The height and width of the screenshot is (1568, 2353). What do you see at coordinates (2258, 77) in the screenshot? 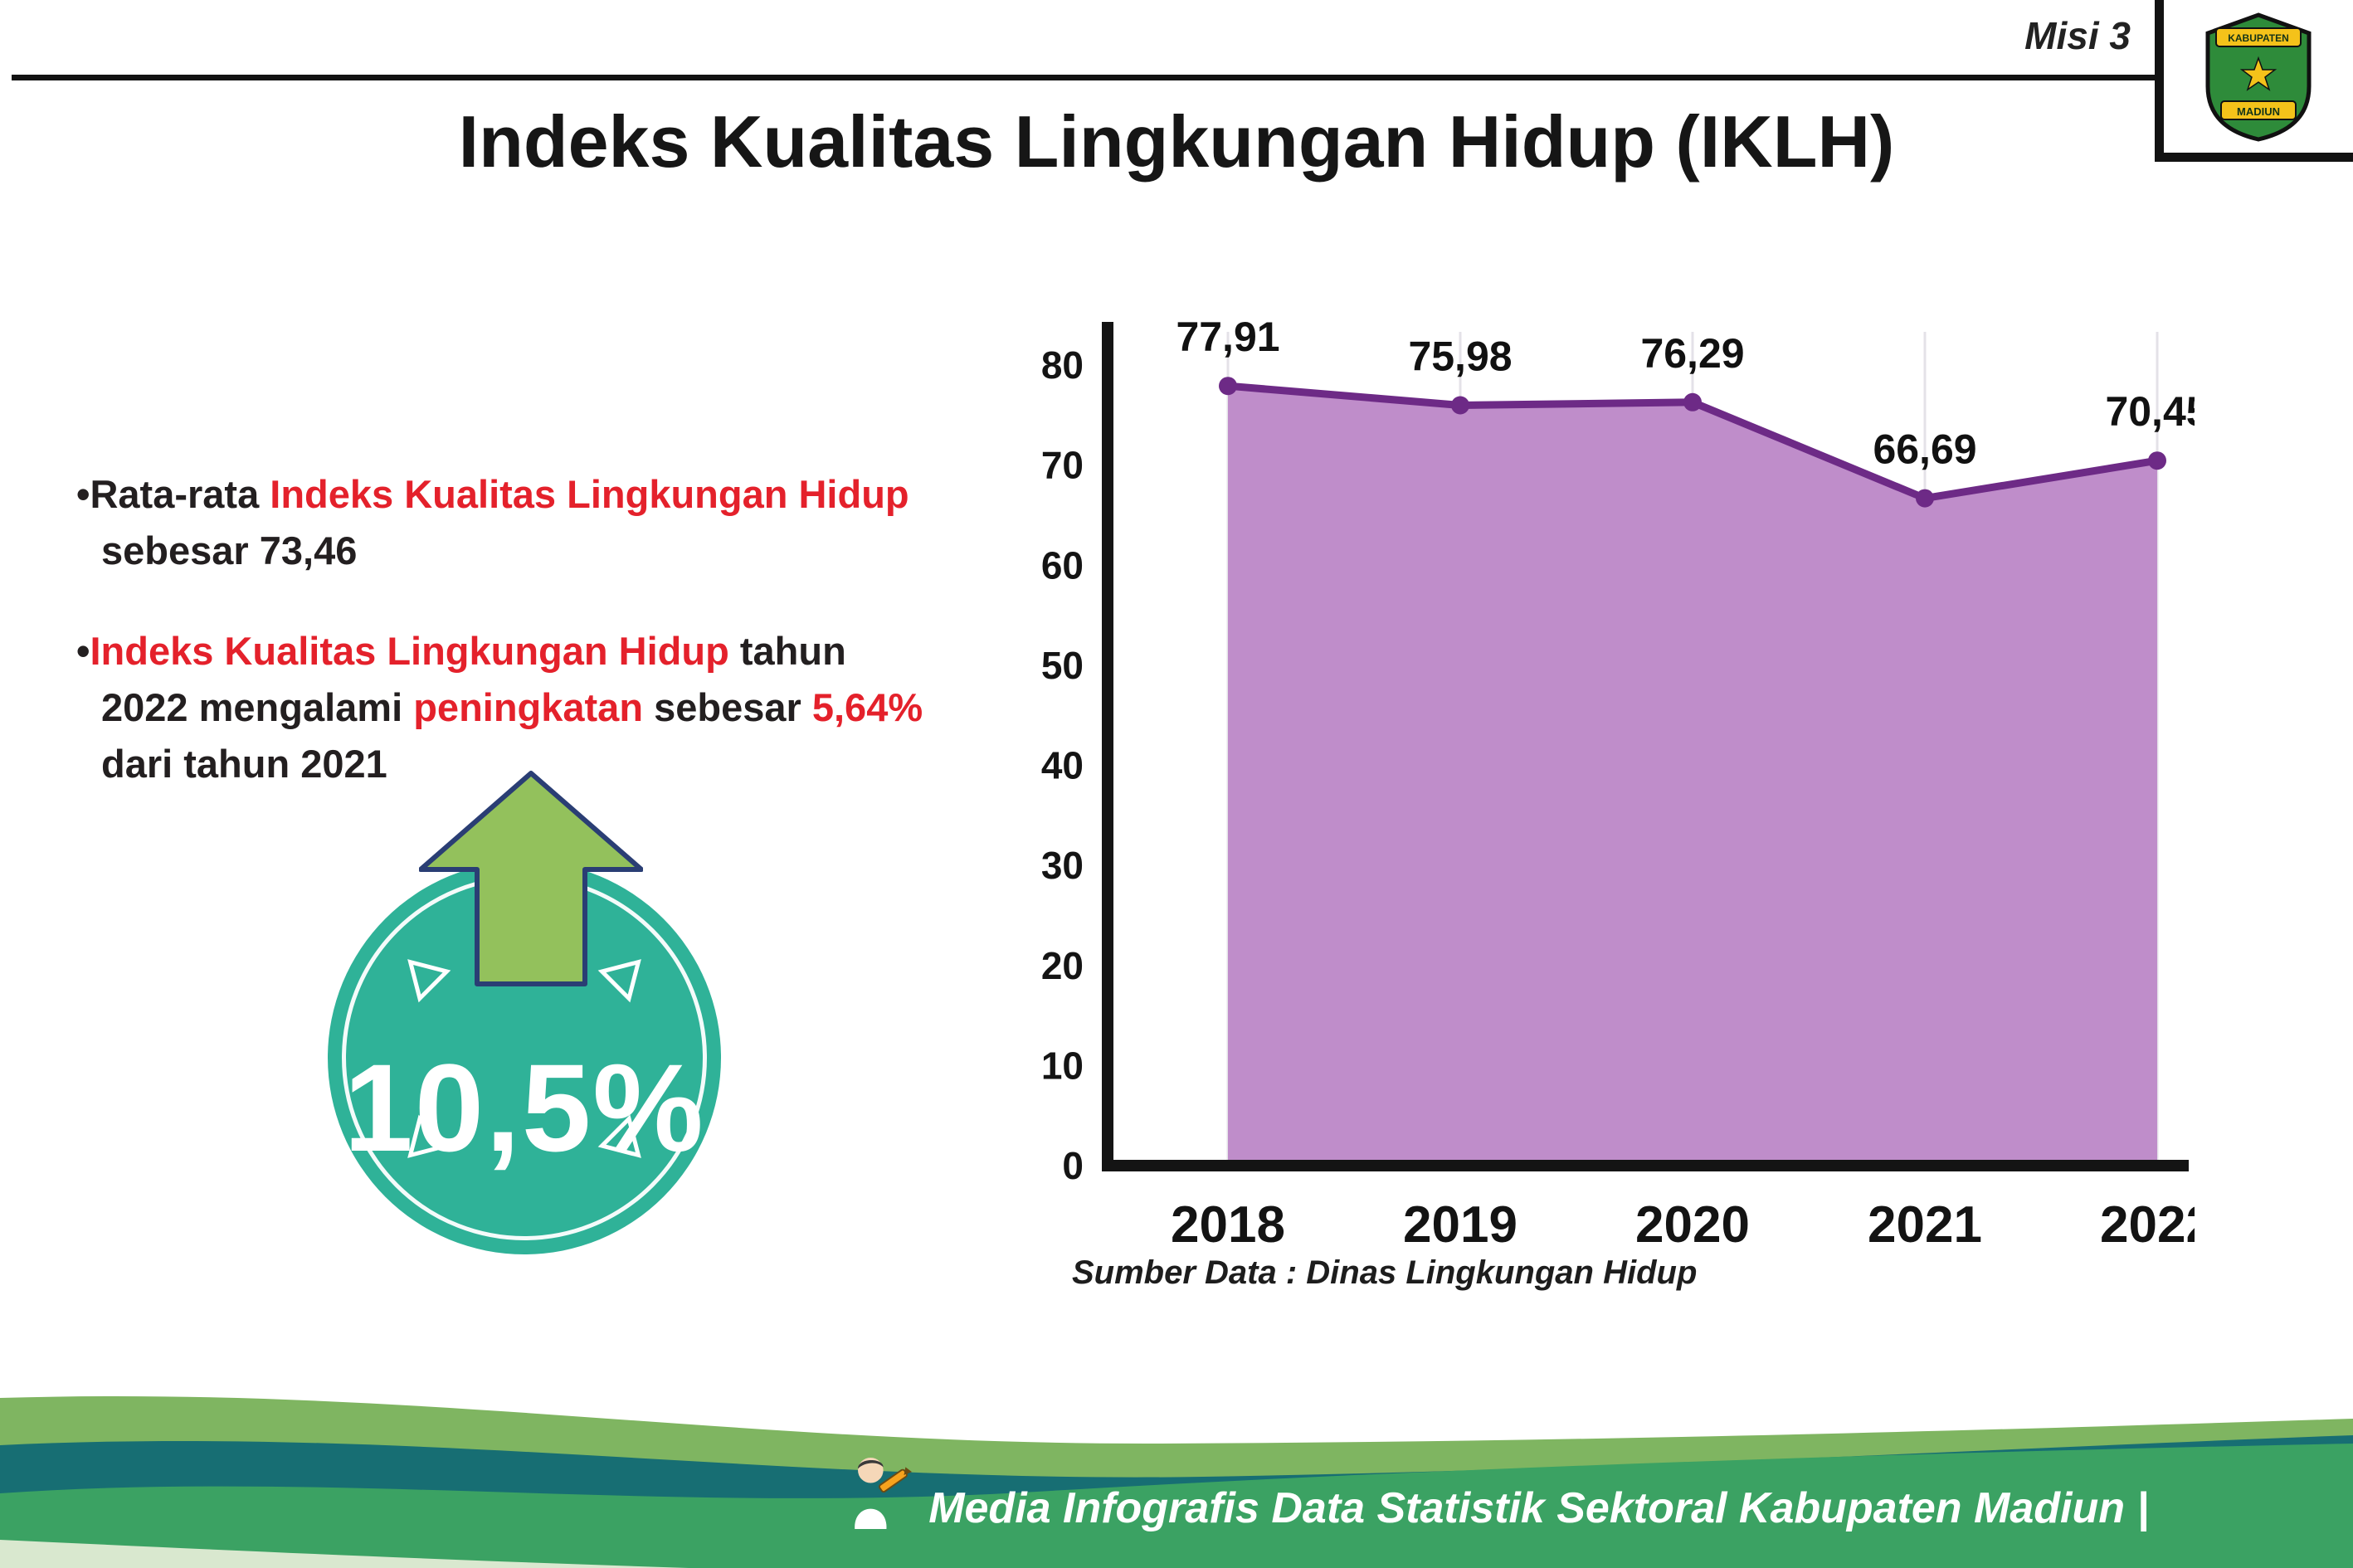
I see `crest-shield-icon: KABUPATEN MADIUN` at bounding box center [2258, 77].